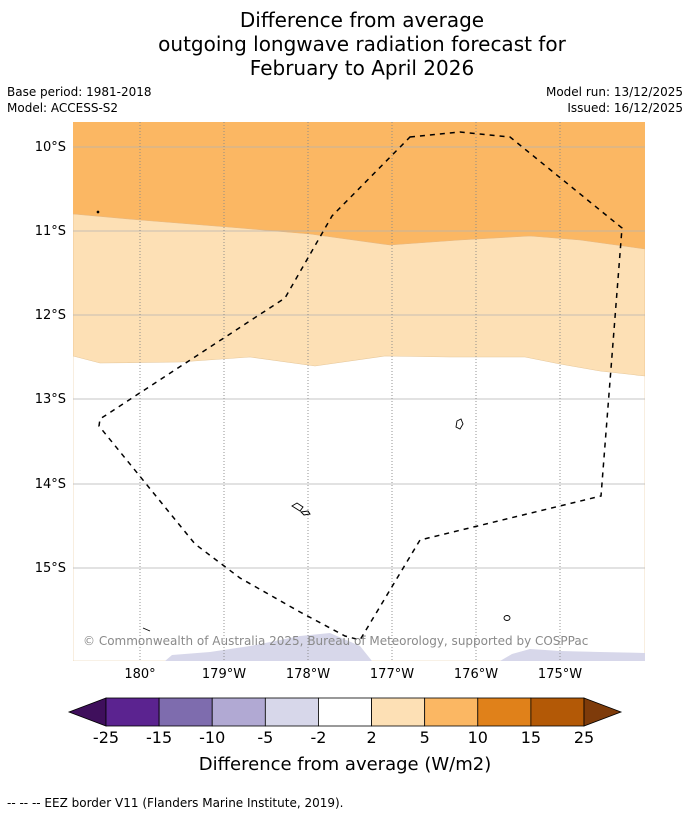 The image size is (690, 816). I want to click on lon-label-180: 180°, so click(139, 674).